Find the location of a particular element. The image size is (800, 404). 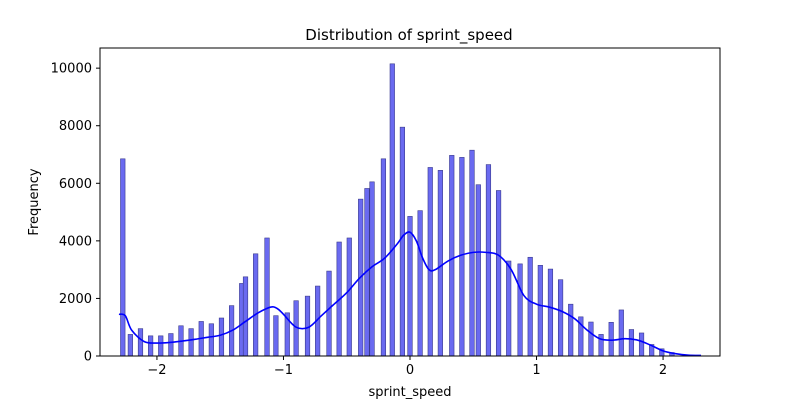

x-tick-label: 2 is located at coordinates (663, 370).